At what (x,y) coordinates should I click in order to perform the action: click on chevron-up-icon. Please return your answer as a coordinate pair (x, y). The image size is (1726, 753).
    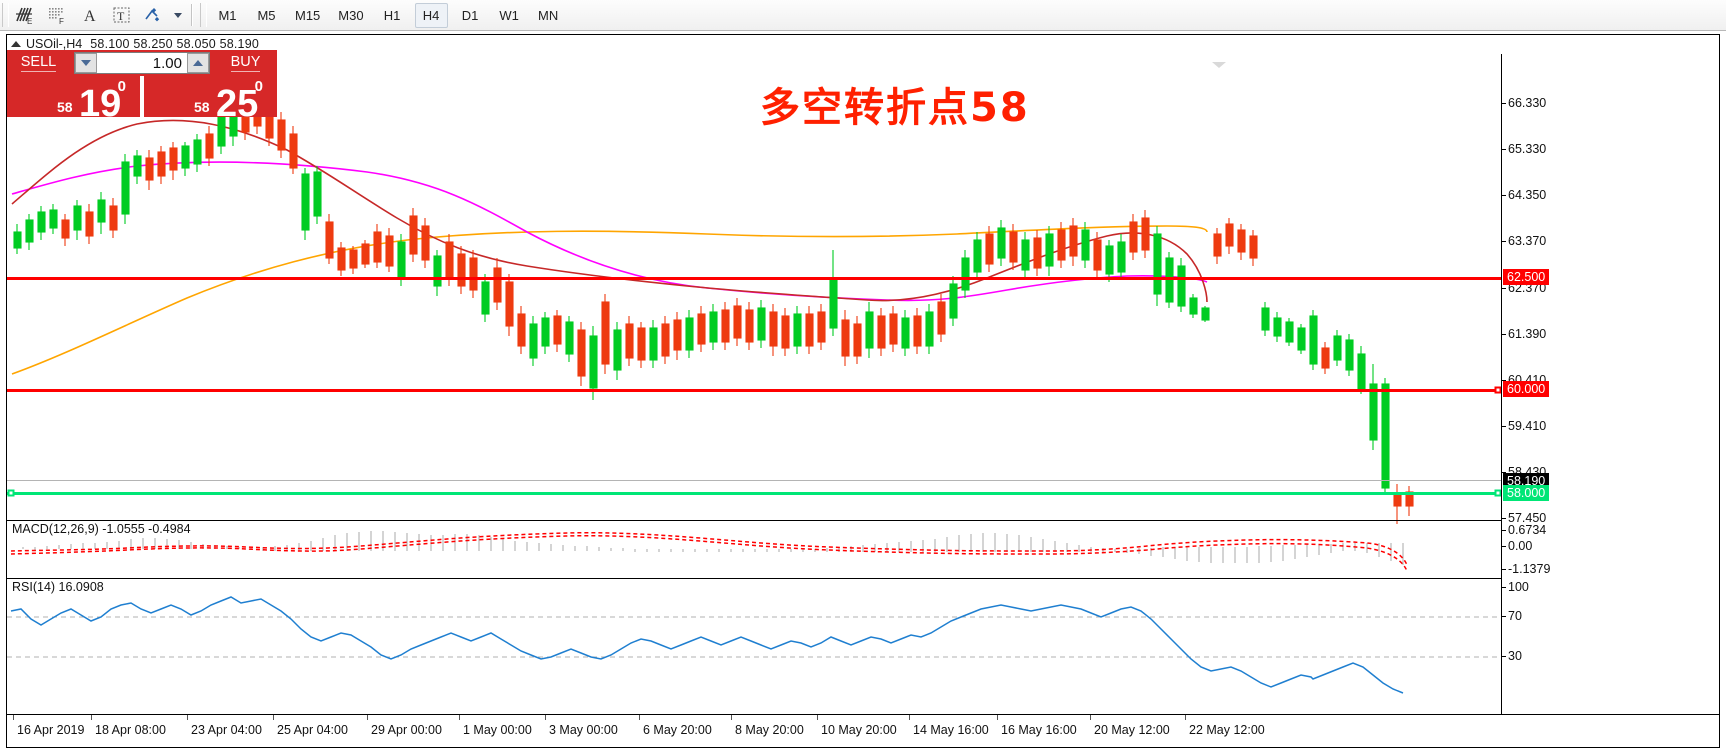
    Looking at the image, I should click on (198, 63).